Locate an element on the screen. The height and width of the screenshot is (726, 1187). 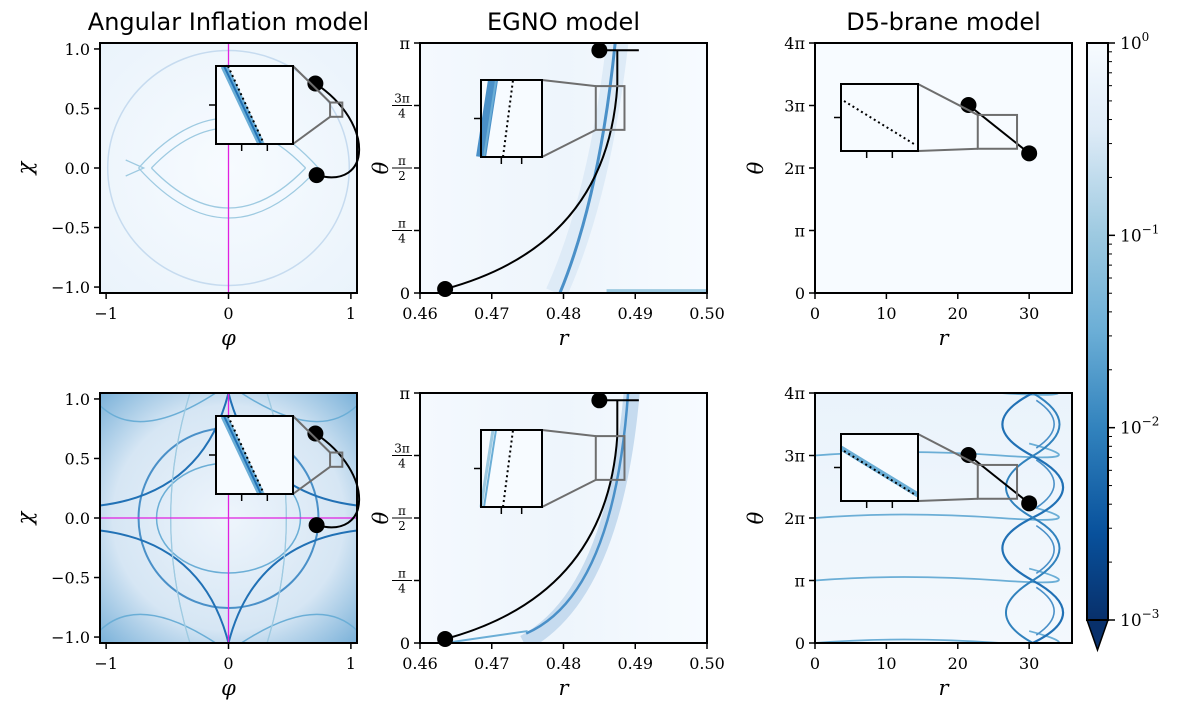
colorbar-tick-label: 10⁻¹ is located at coordinates (1139, 234).